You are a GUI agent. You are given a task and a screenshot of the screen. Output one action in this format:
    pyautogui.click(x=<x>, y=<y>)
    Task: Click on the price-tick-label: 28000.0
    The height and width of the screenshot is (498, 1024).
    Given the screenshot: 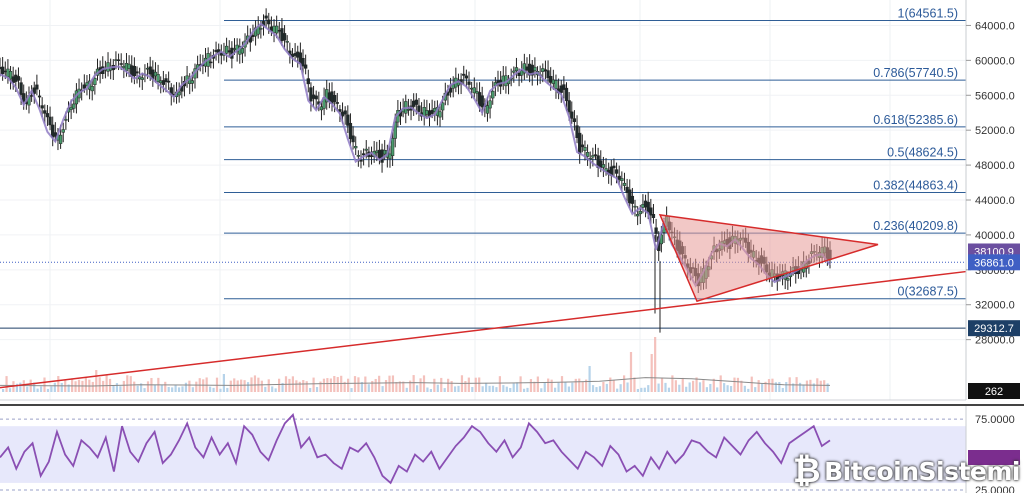 What is the action you would take?
    pyautogui.click(x=995, y=341)
    